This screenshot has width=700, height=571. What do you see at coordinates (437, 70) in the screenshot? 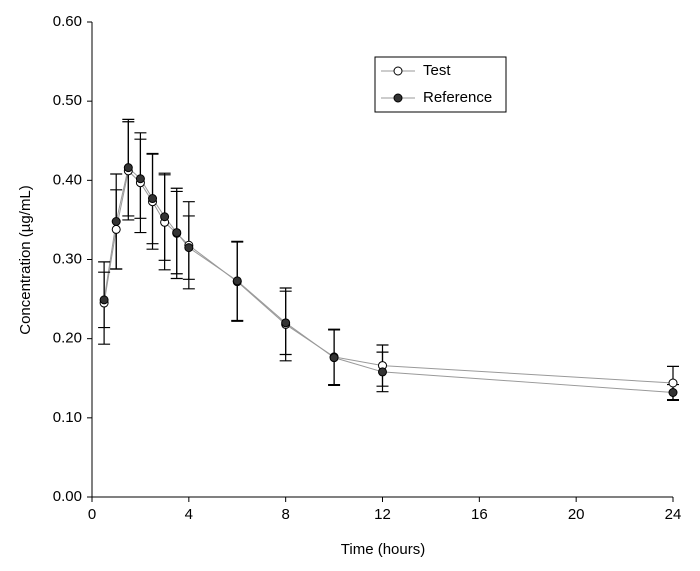
I see `legend-label: Test` at bounding box center [437, 70].